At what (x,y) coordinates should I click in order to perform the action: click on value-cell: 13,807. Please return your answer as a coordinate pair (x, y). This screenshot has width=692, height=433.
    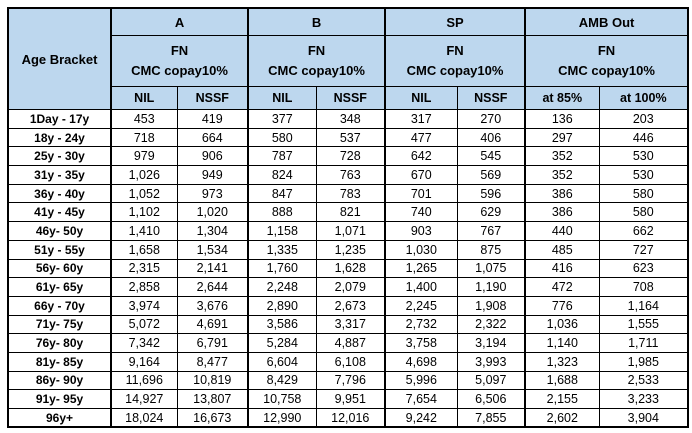
    Looking at the image, I should click on (212, 399).